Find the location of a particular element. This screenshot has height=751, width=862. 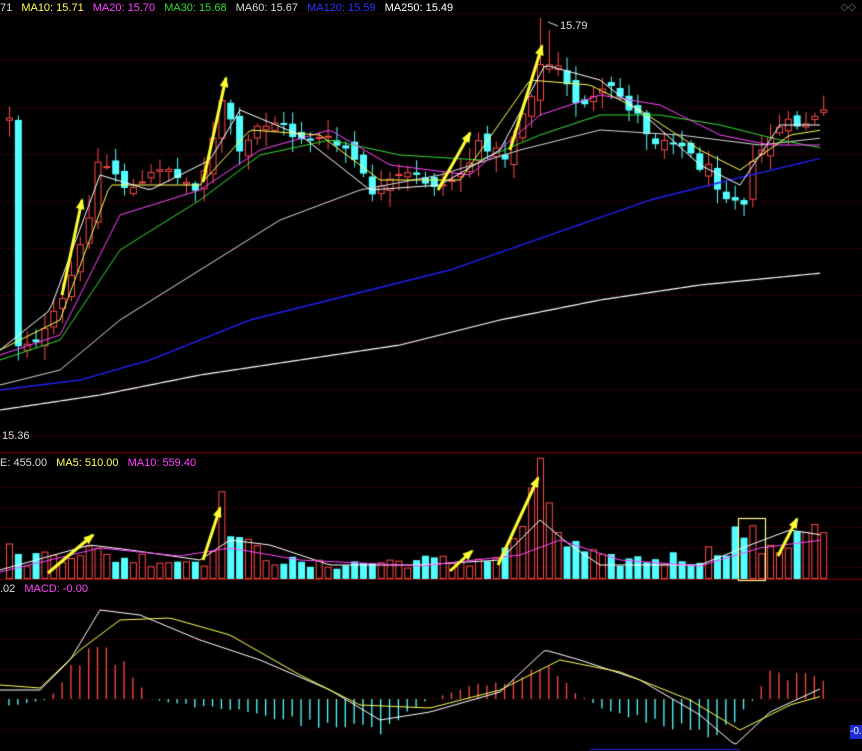

legend-ma30: MA30: 15.68 is located at coordinates (195, 8).